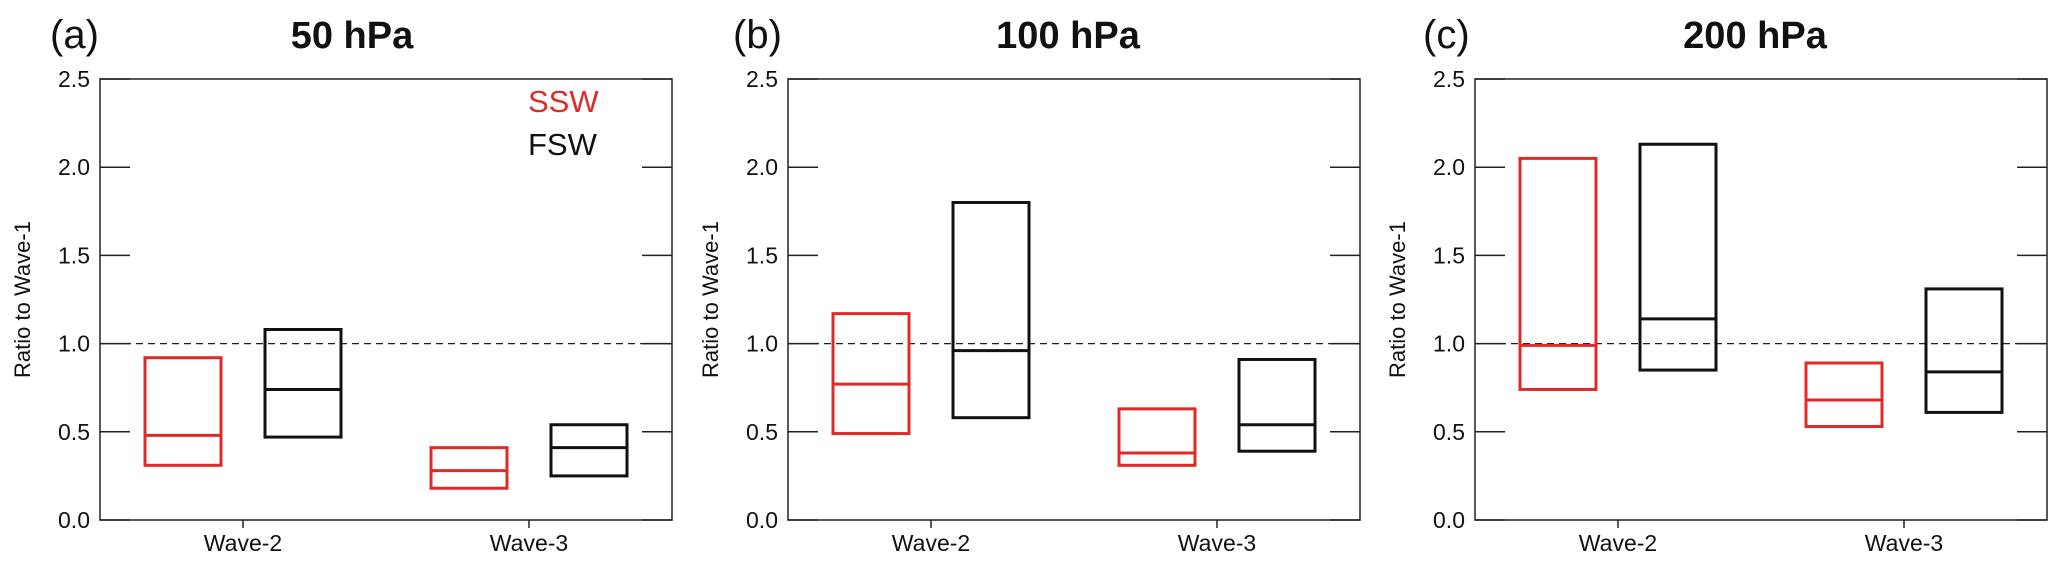  What do you see at coordinates (74, 35) in the screenshot?
I see `panel-label: (a)` at bounding box center [74, 35].